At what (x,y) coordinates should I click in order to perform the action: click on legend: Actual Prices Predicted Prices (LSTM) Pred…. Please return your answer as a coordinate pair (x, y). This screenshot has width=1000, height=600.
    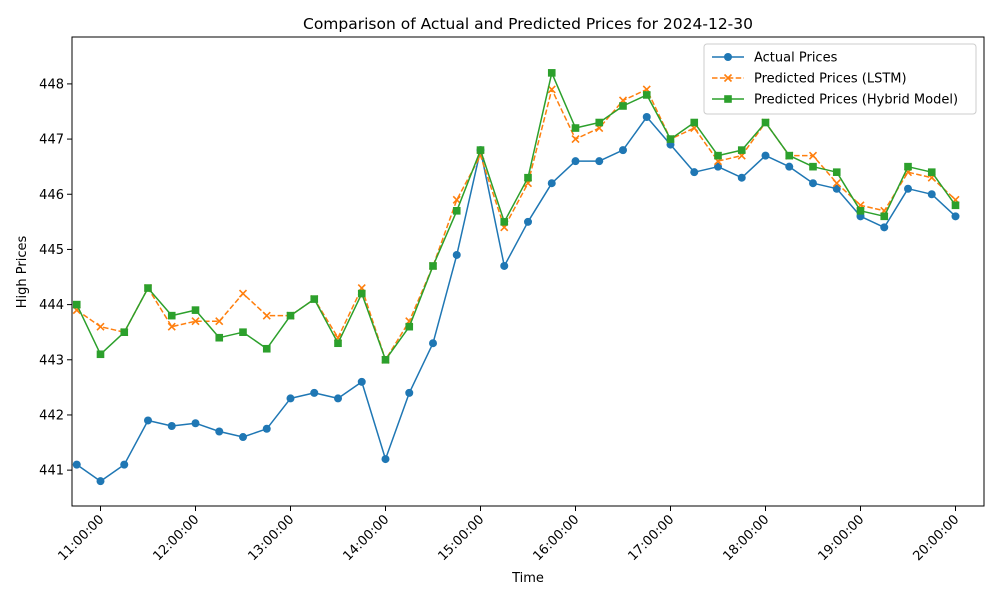
    Looking at the image, I should click on (840, 79).